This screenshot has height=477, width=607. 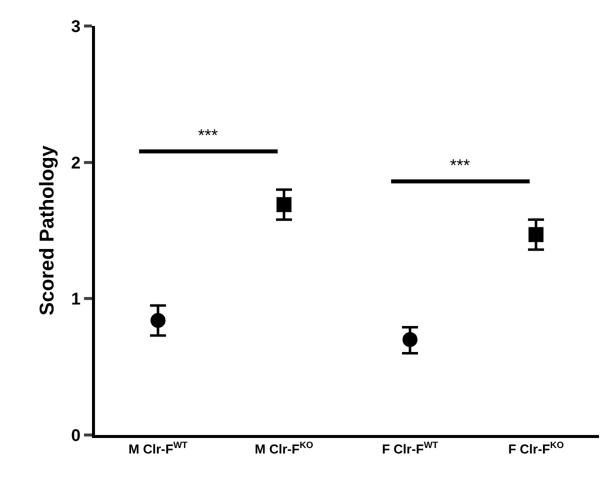 I want to click on x-tick-label: F Clr-F$^{WT}$, so click(x=410, y=448).